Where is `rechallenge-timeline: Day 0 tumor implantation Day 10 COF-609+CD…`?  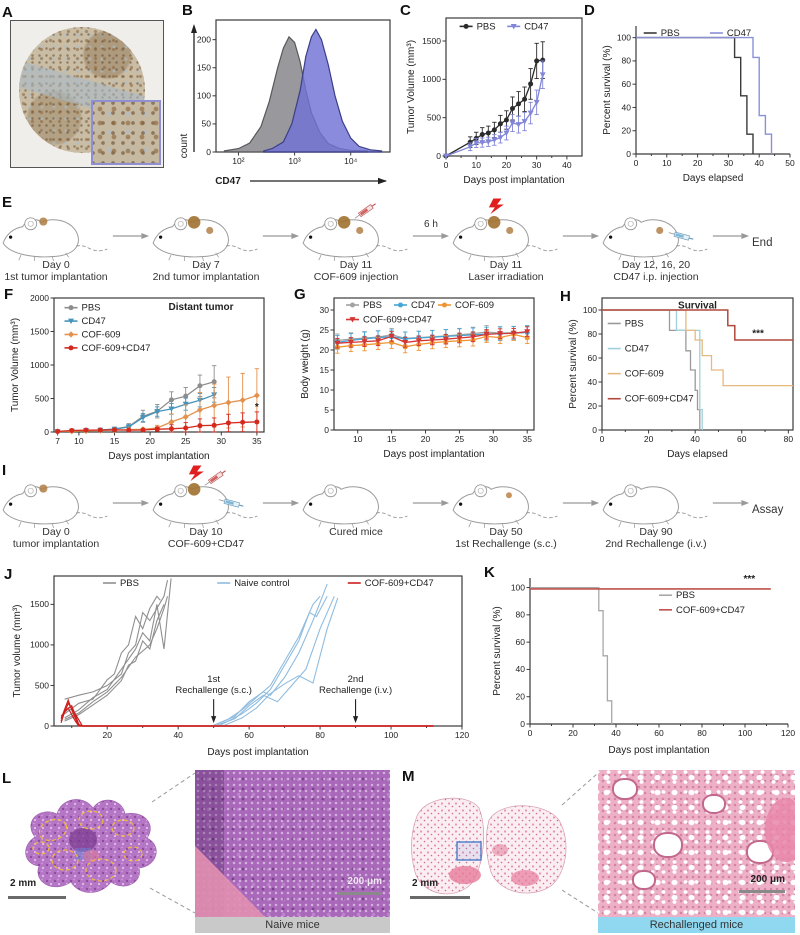
rechallenge-timeline: Day 0 tumor implantation Day 10 COF-609+CD… is located at coordinates (400, 507).